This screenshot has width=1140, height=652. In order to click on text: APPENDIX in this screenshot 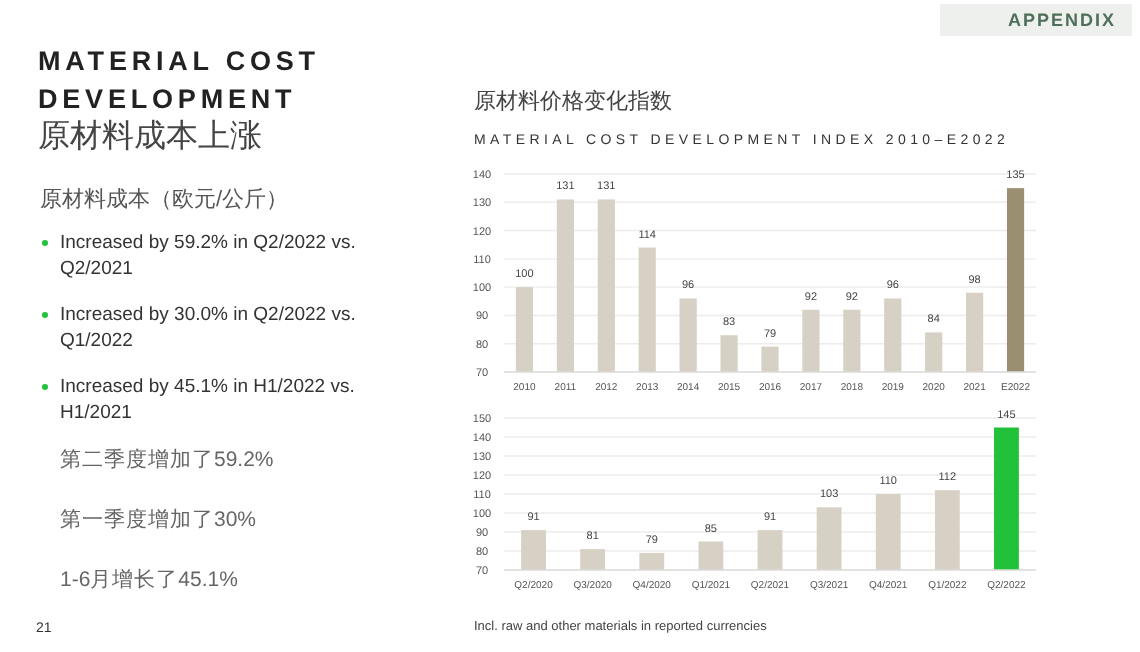, I will do `click(1036, 20)`.